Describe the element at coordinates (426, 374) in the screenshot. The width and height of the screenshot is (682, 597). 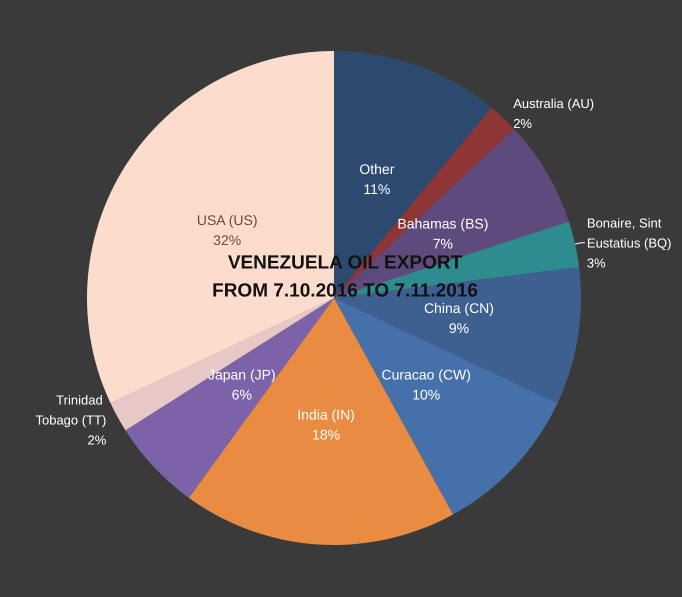
I see `slice-label: Curacao (CW)` at that location.